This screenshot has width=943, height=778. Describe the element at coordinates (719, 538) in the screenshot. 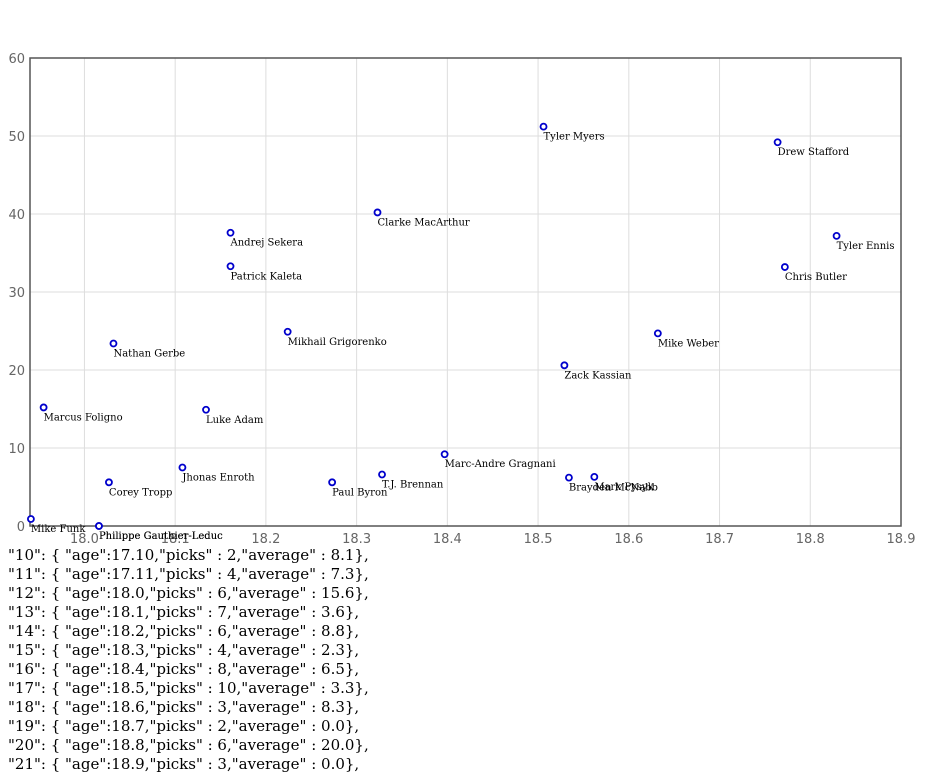

I see `x-tick-label: 18.7` at that location.